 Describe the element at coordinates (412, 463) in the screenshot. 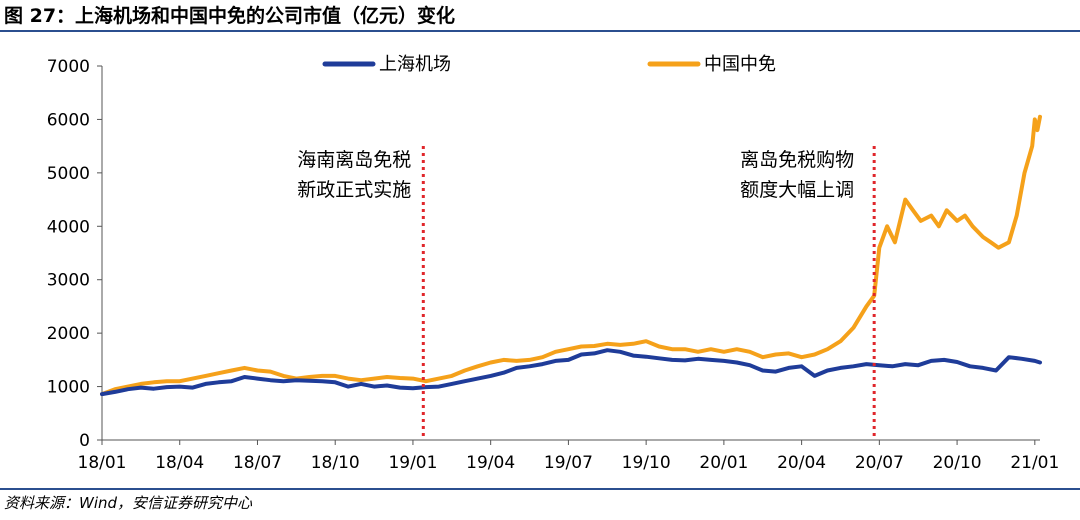

I see `x-tick-label: 19/01` at that location.